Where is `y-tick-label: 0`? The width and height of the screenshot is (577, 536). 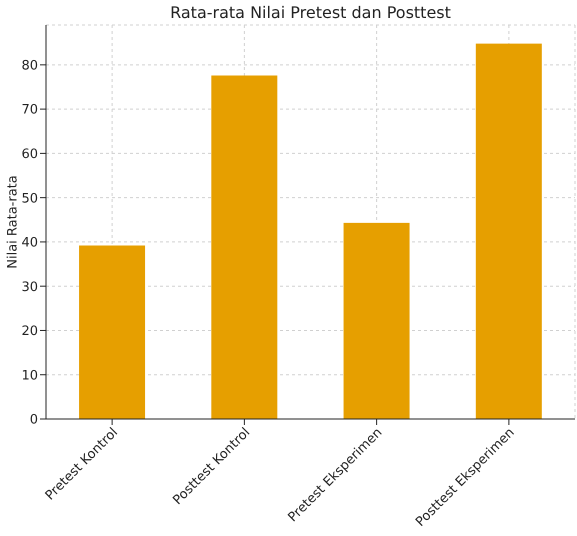
y-tick-label: 0 is located at coordinates (34, 420).